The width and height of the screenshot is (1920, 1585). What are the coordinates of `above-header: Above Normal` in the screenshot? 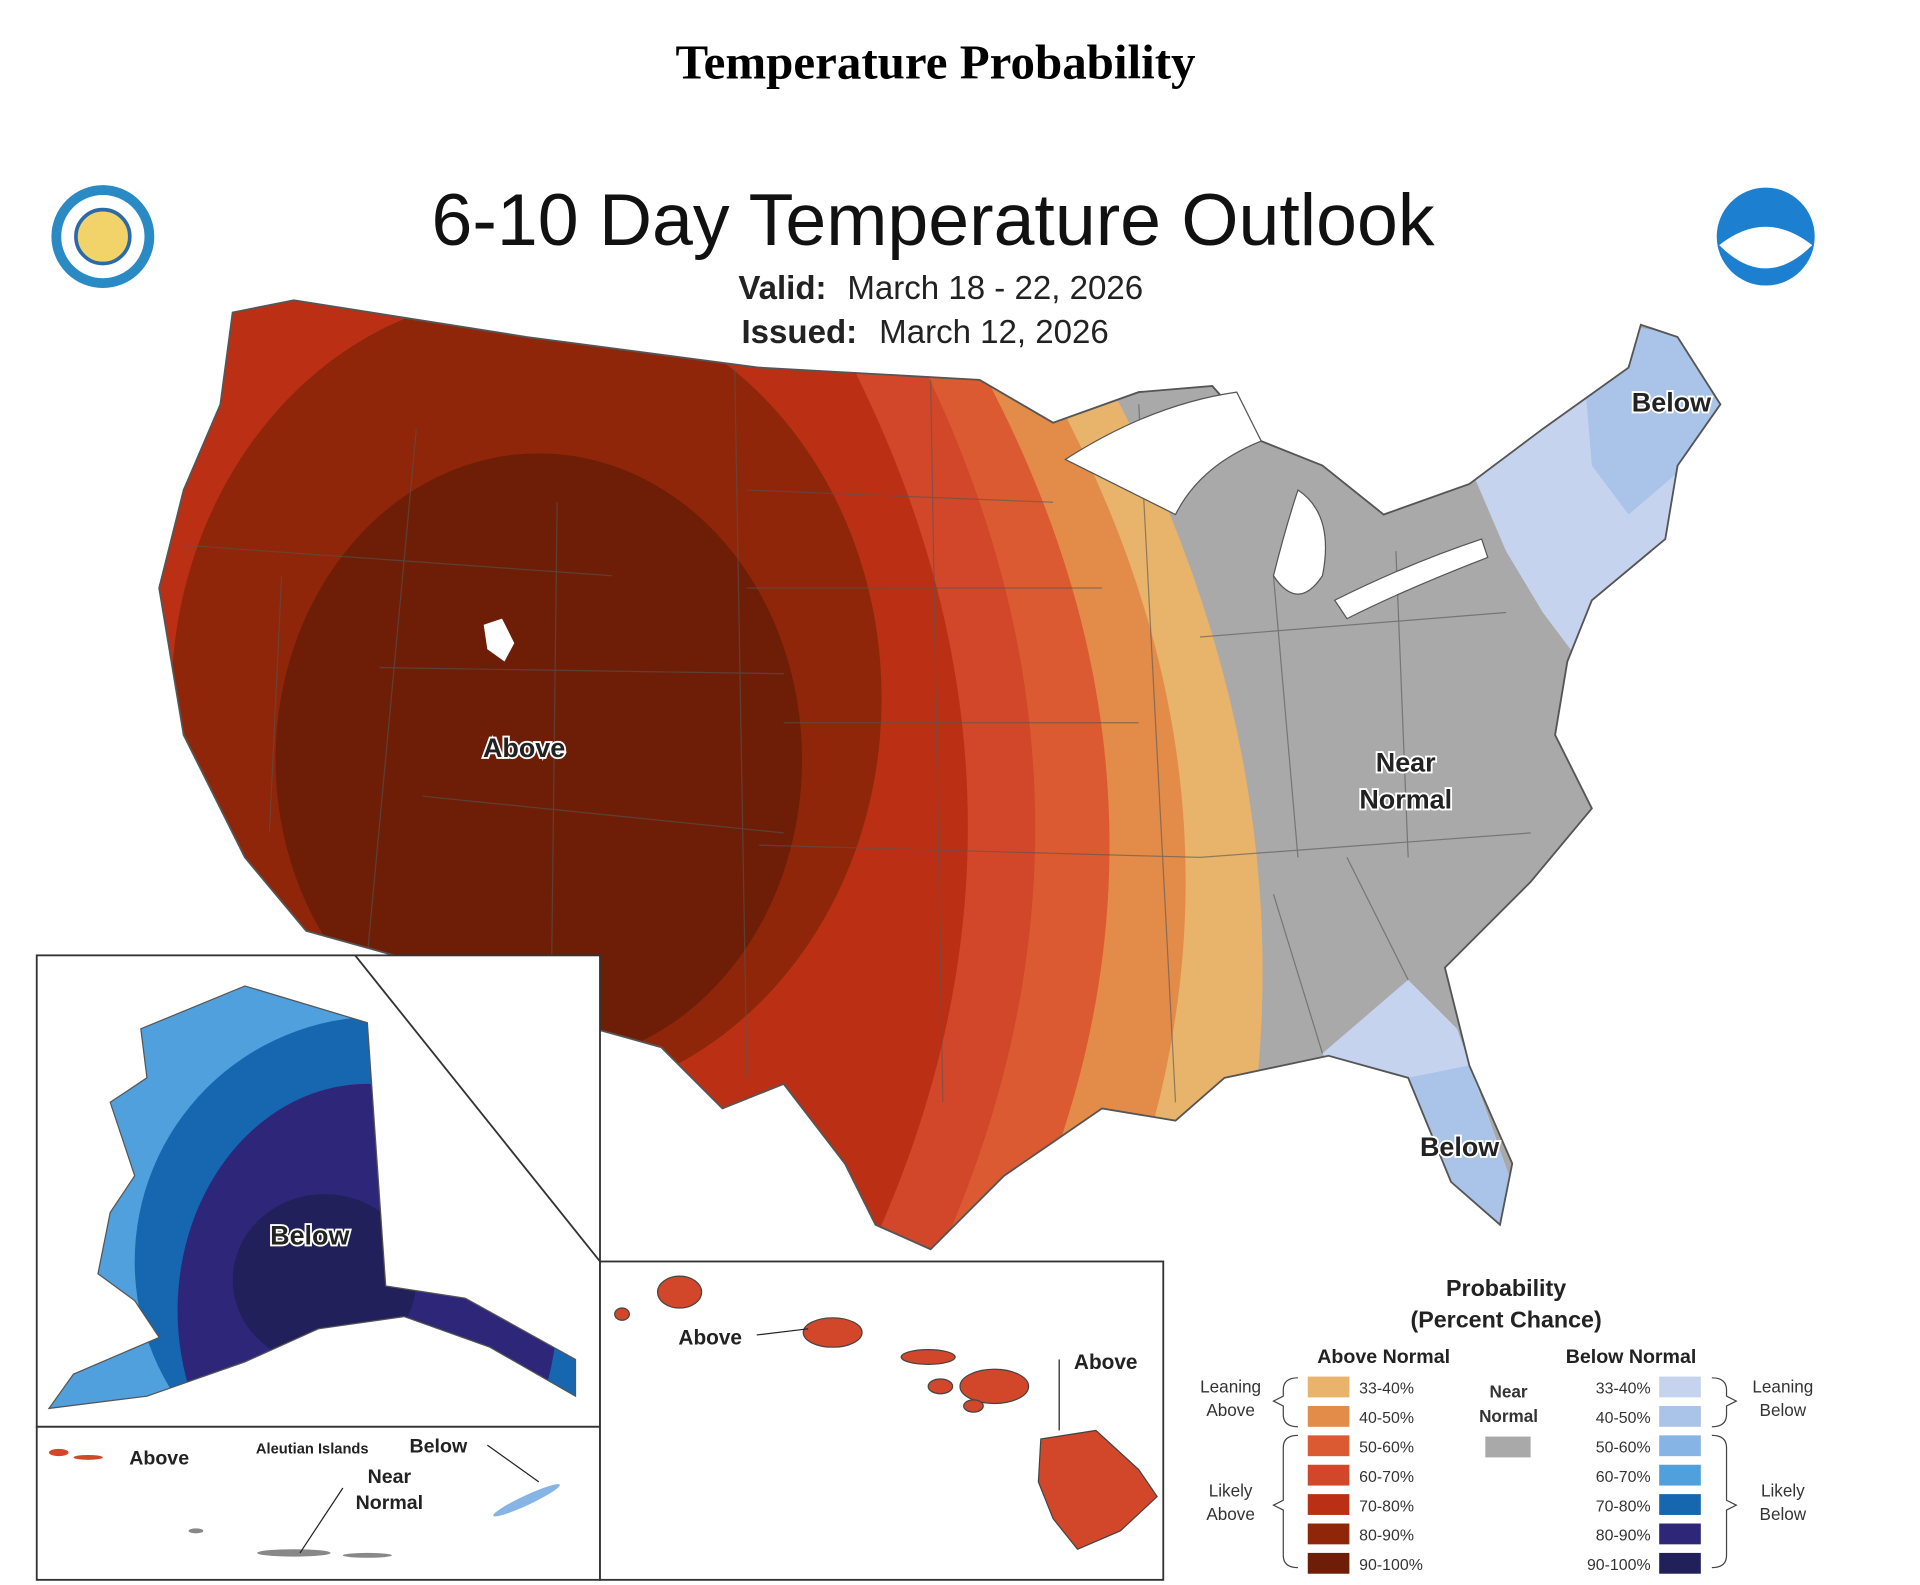 It's located at (1383, 1357).